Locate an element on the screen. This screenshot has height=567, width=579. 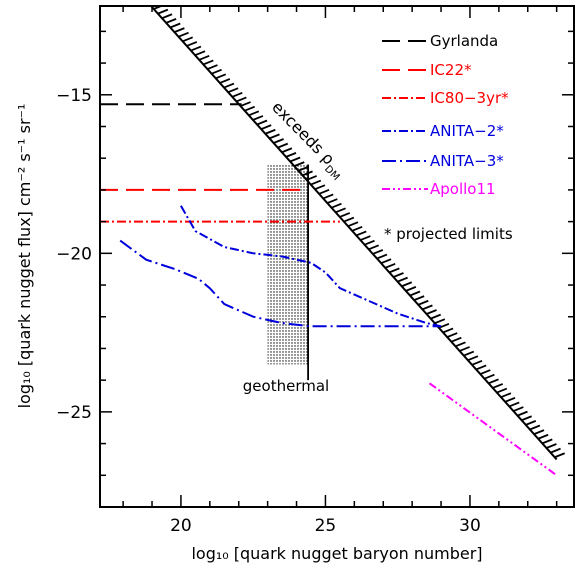
series-anita-2-line is located at coordinates (311, 266).